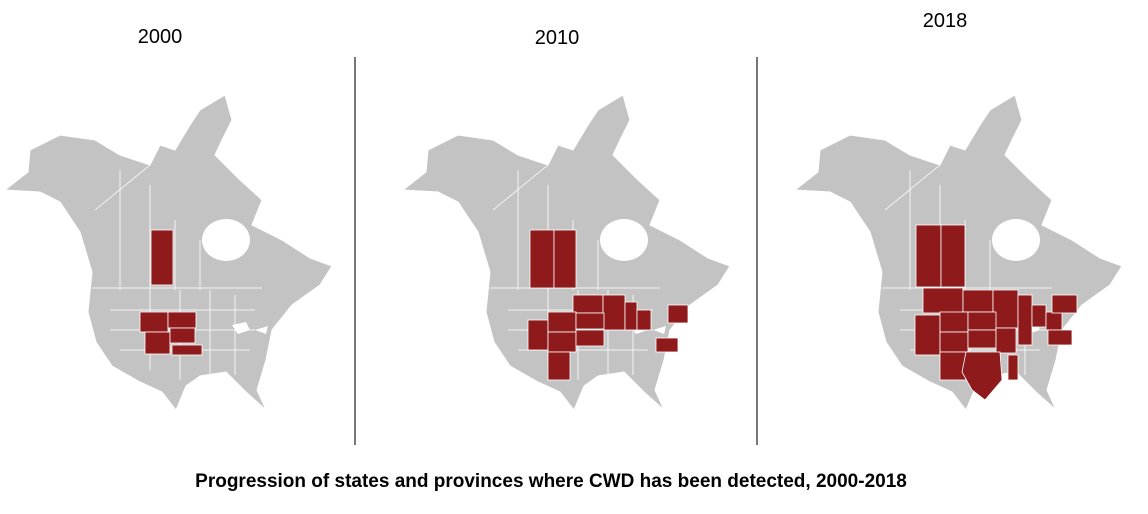 This screenshot has height=514, width=1148. I want to click on year-label: 2018, so click(945, 21).